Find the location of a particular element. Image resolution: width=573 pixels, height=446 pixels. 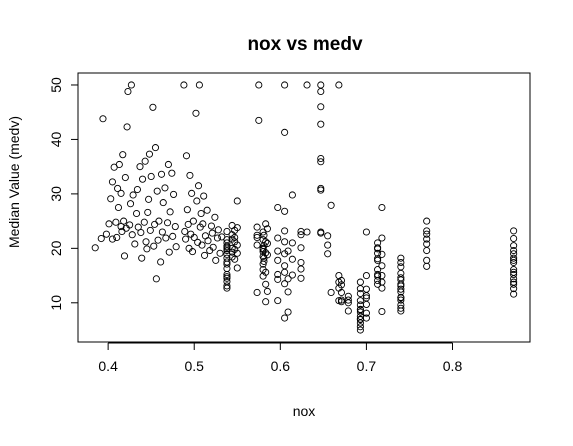

x-tick-label-0: 0.4 is located at coordinates (108, 366).